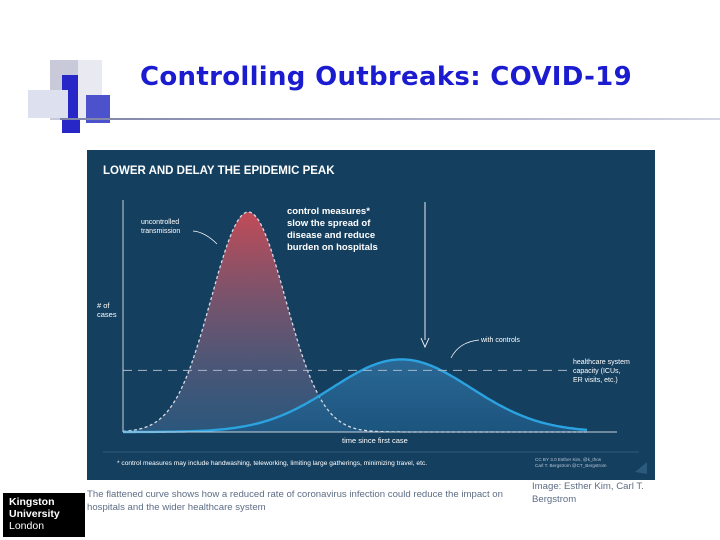 The width and height of the screenshot is (720, 540). What do you see at coordinates (375, 440) in the screenshot?
I see `x-axis-label: time since first case` at bounding box center [375, 440].